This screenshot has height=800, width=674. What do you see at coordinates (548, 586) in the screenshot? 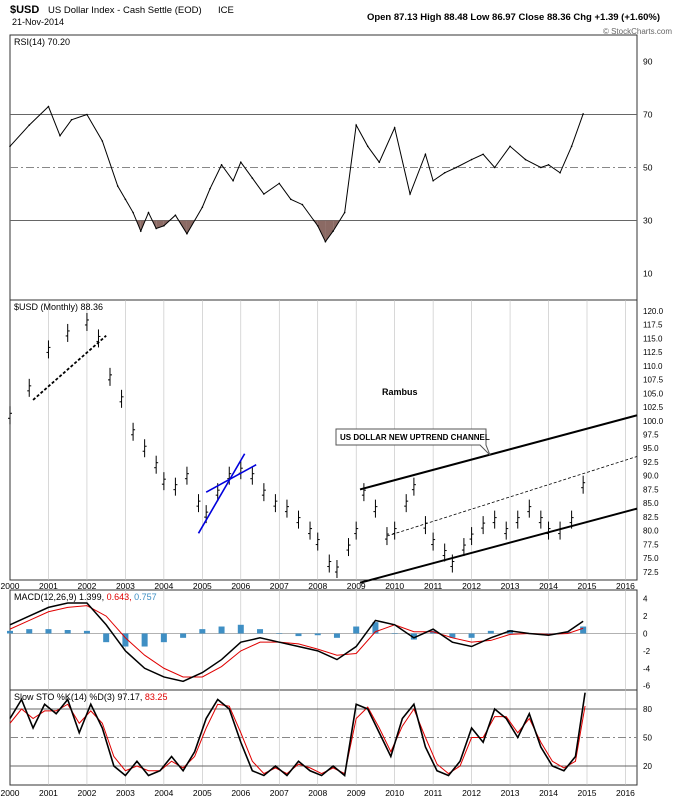
I see `x-tick-label: 2014` at bounding box center [548, 586].